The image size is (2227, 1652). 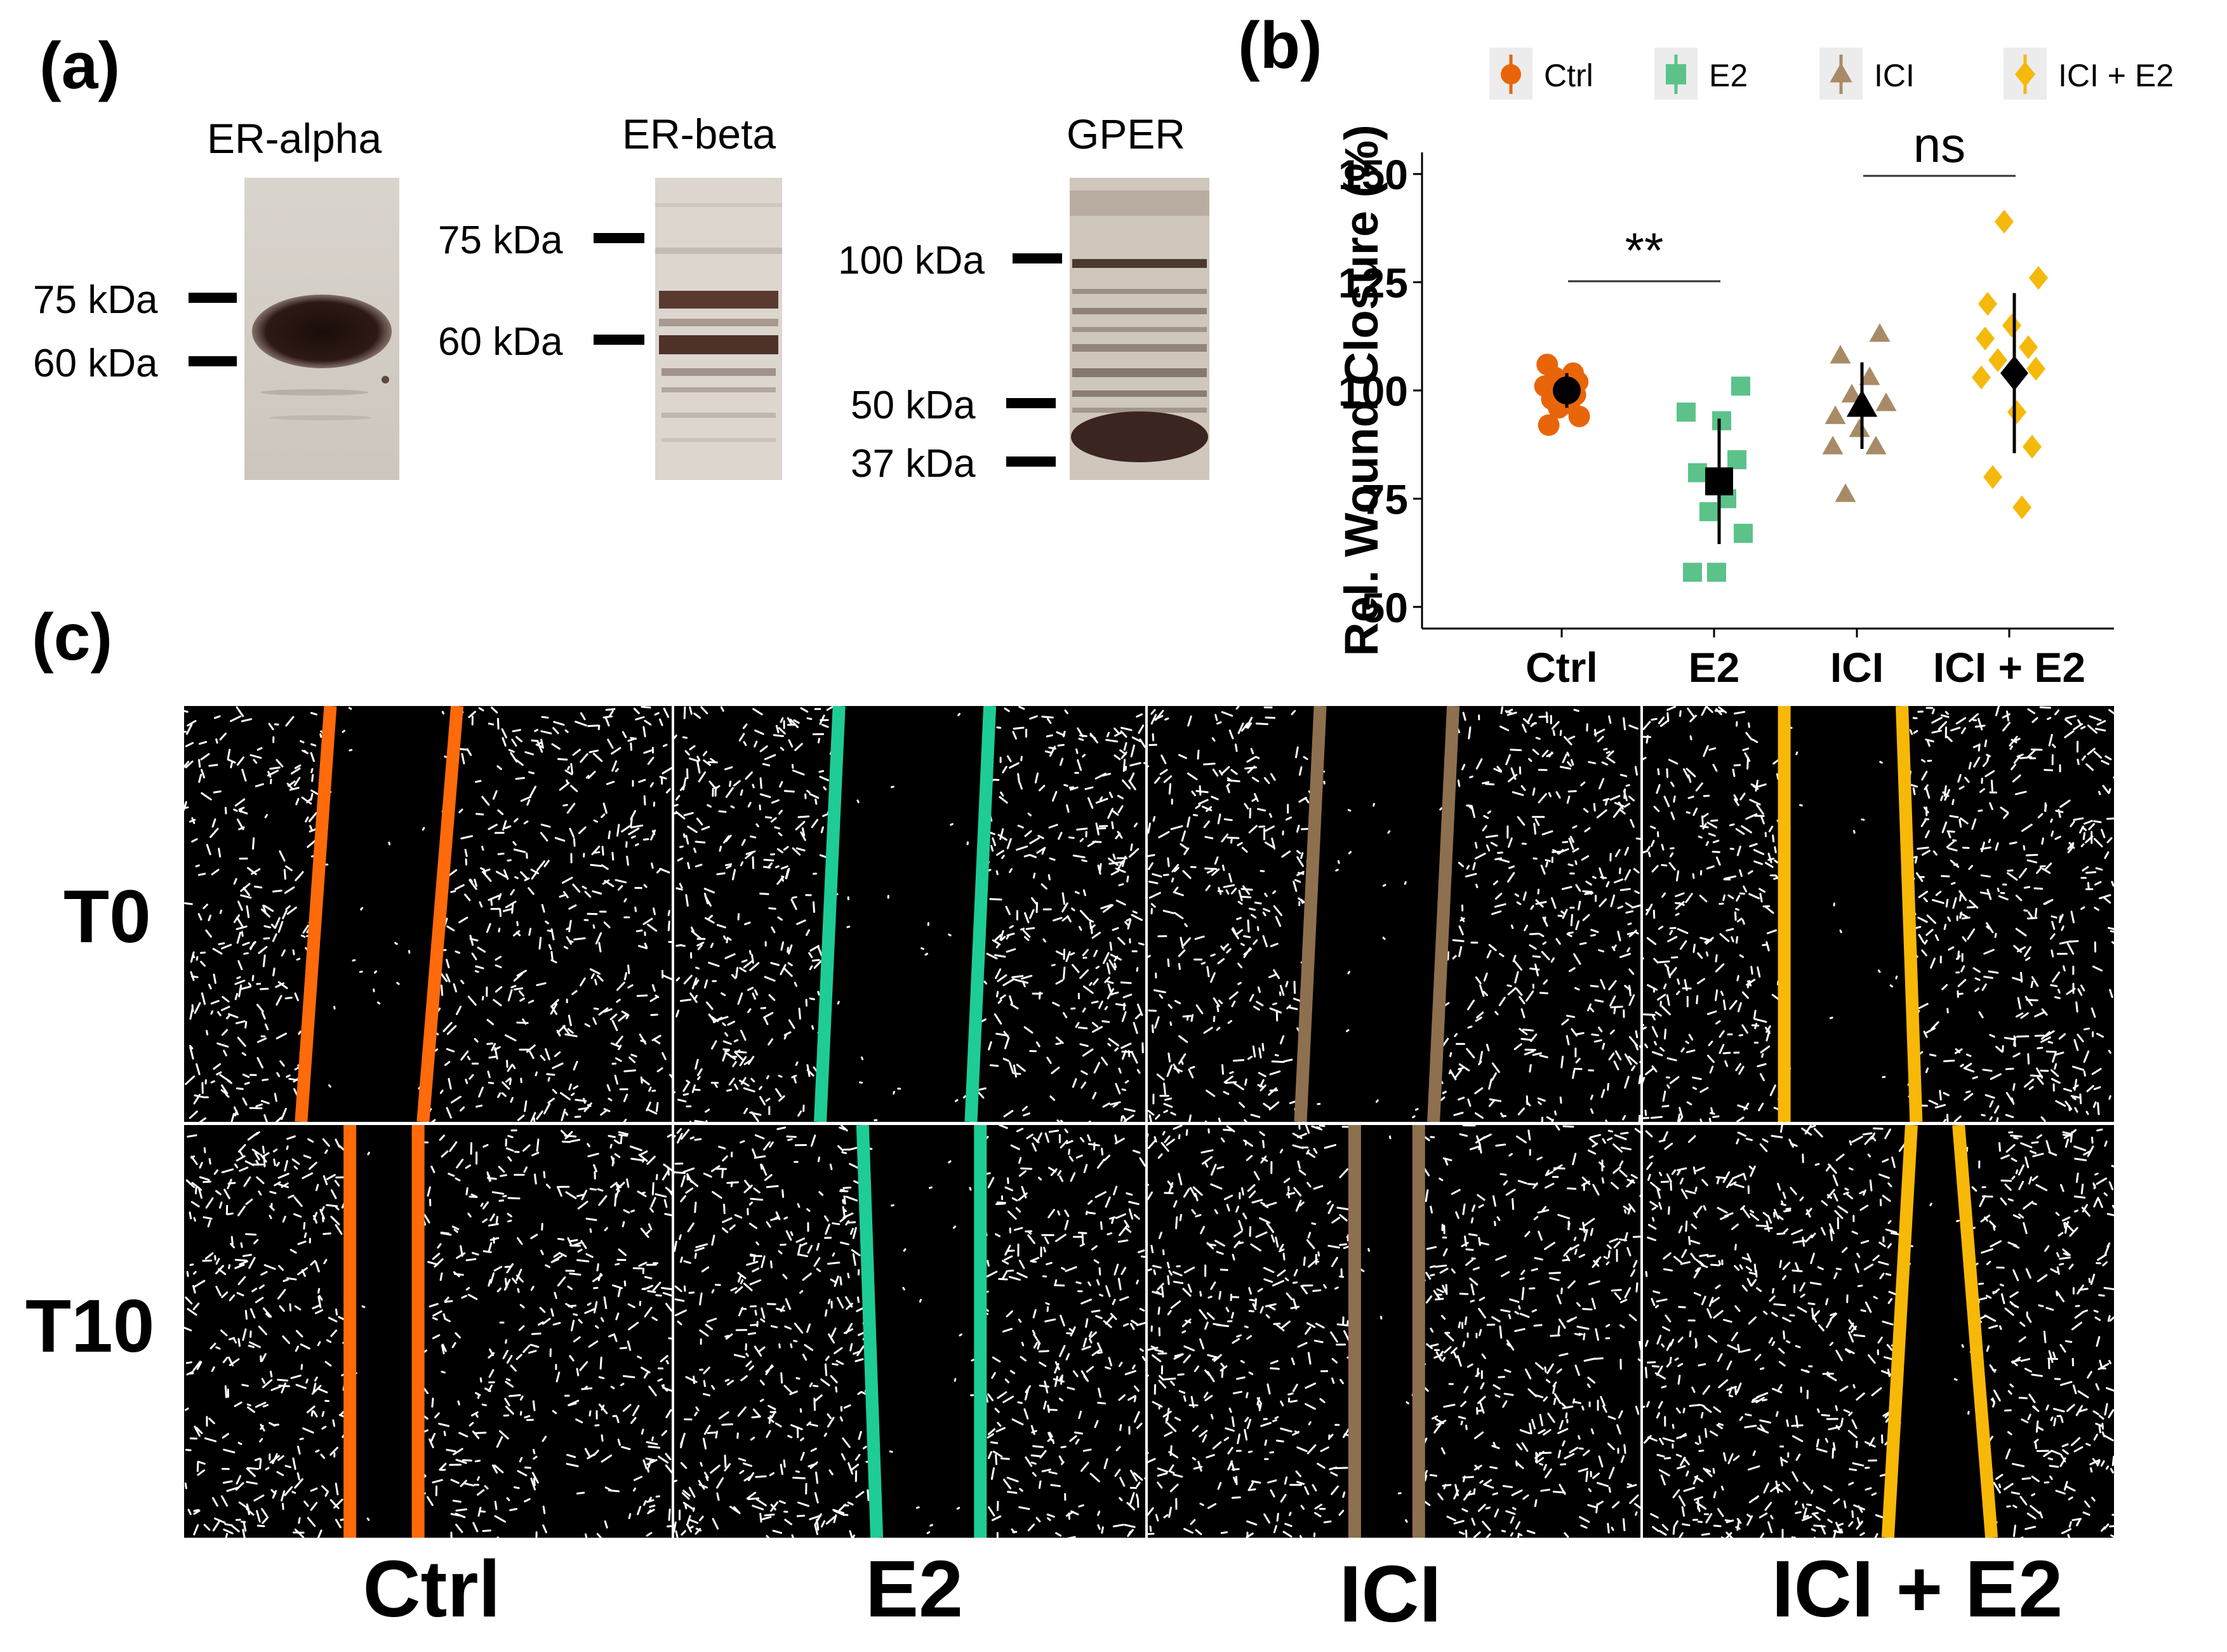 What do you see at coordinates (321, 329) in the screenshot?
I see `blot-er-alpha` at bounding box center [321, 329].